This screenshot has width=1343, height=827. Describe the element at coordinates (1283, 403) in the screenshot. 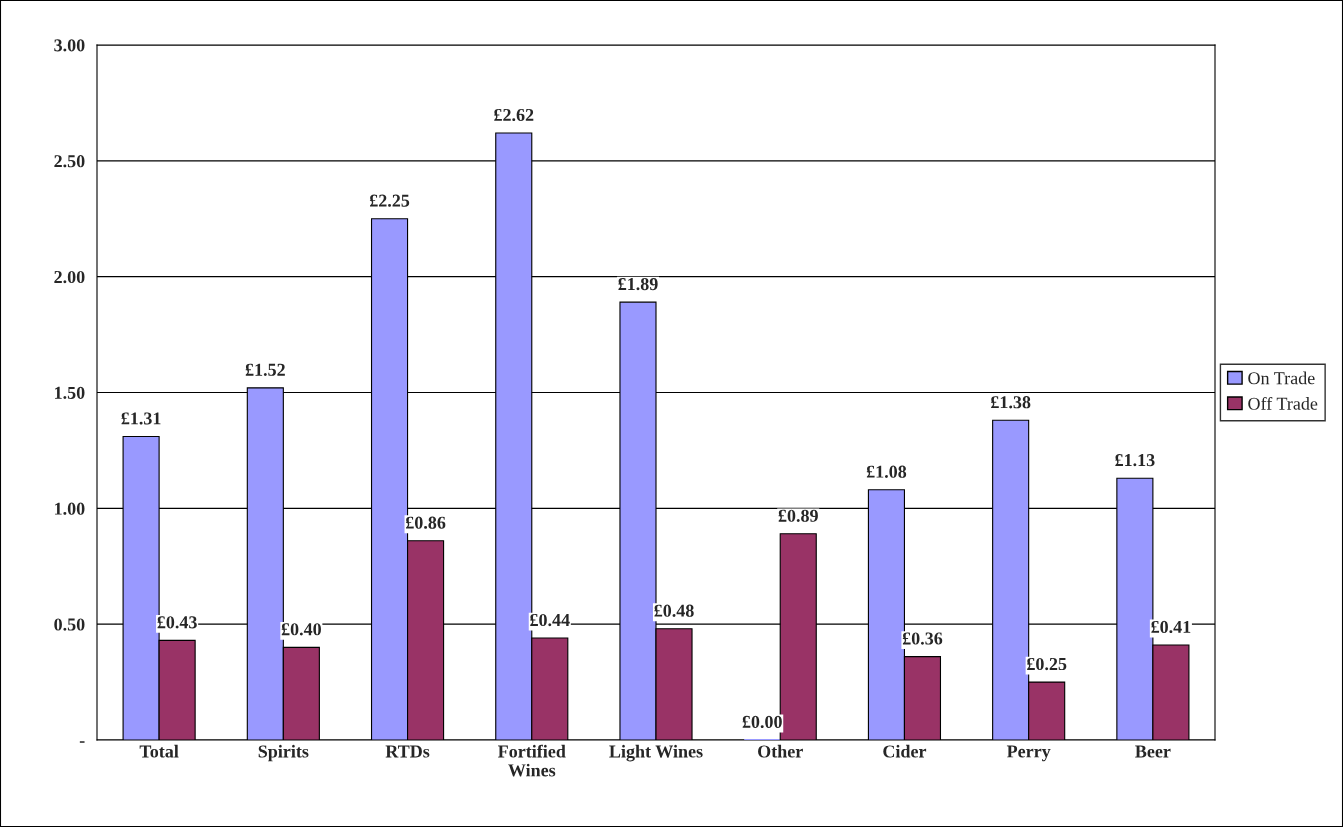

I see `legend-label: Off Trade` at that location.